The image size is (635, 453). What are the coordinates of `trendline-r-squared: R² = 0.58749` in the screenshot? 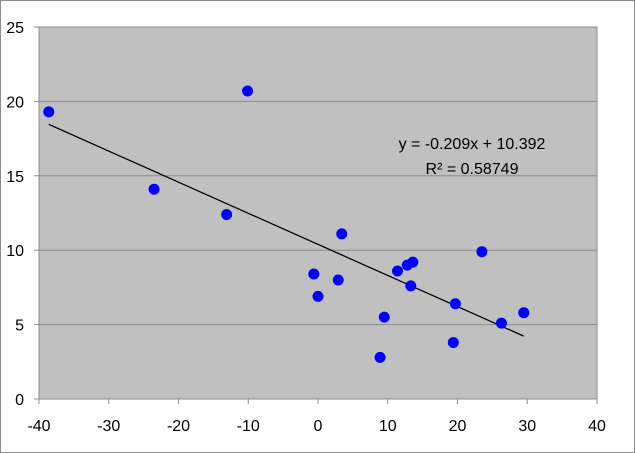 It's located at (472, 169).